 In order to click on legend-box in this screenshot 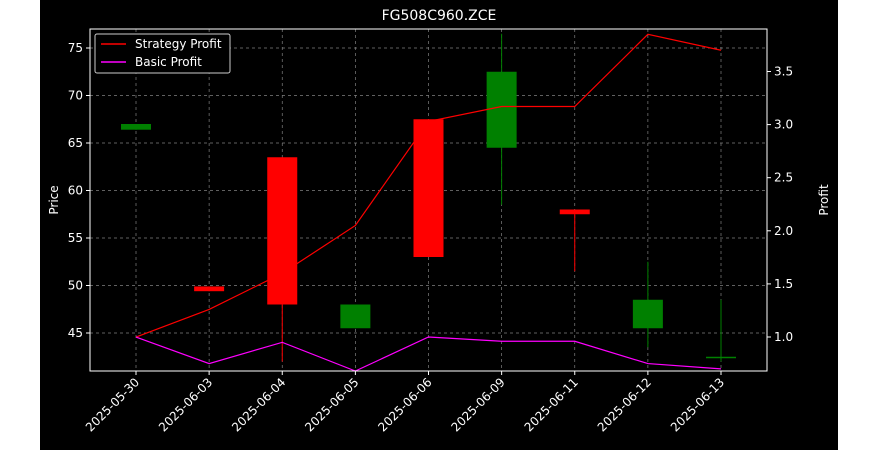, I will do `click(162, 53)`.